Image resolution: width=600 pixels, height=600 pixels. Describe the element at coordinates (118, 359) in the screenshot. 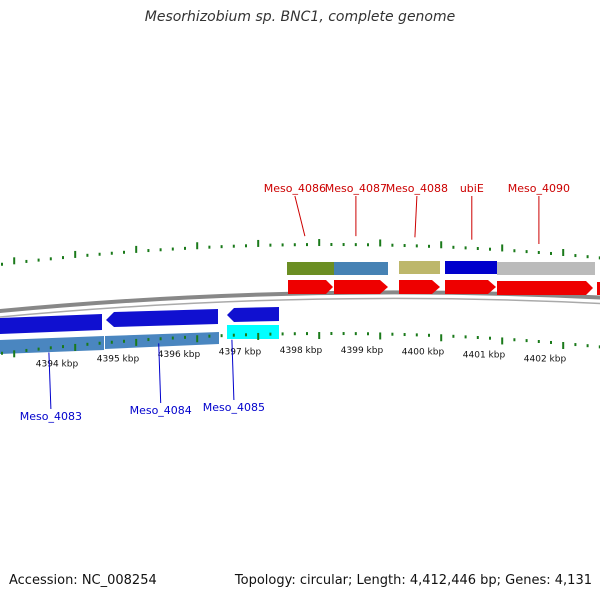

I see `scale-tick-label: 4395 kbp` at that location.